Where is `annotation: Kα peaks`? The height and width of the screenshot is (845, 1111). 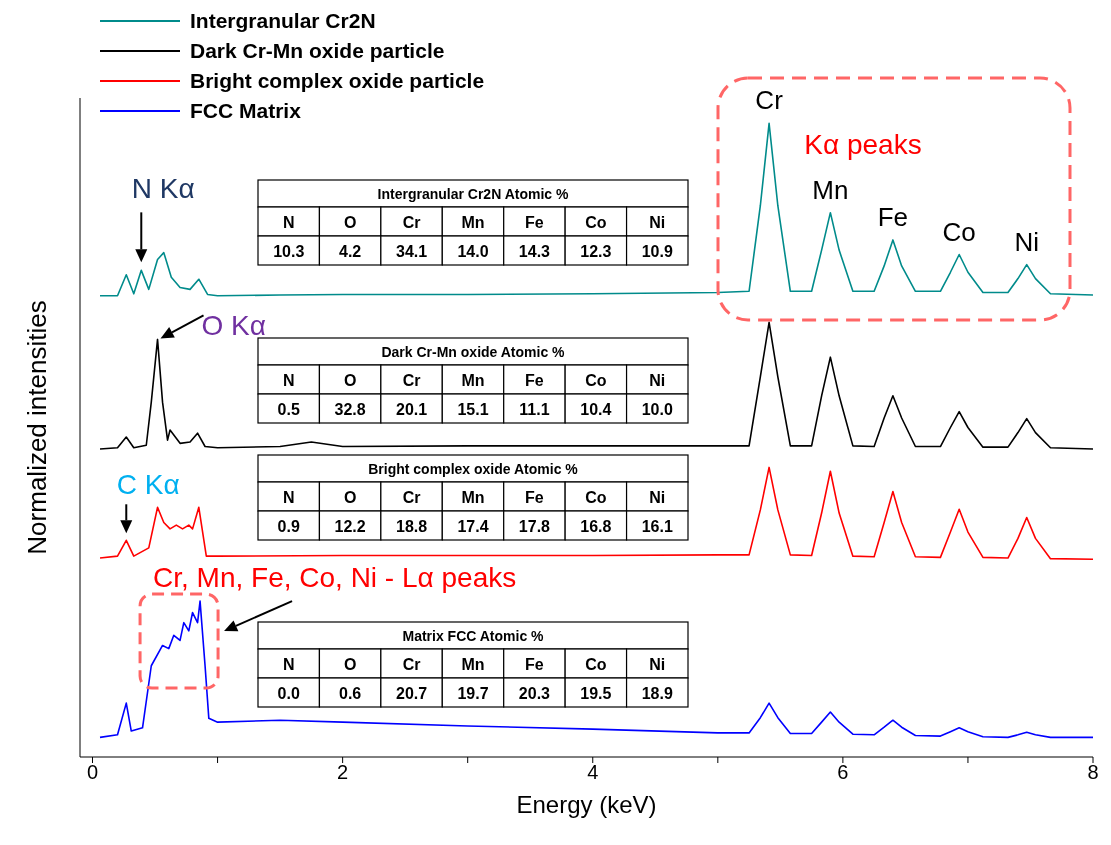
annotation: Kα peaks is located at coordinates (863, 144).